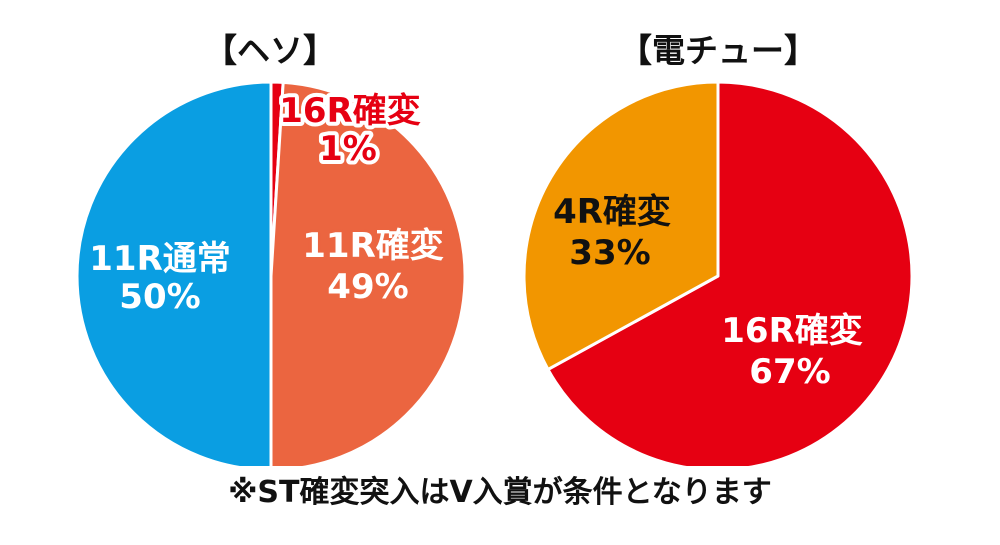 The width and height of the screenshot is (1000, 545). Describe the element at coordinates (348, 149) in the screenshot. I see `slice-label-16r-kakuhen-value: 1%` at that location.